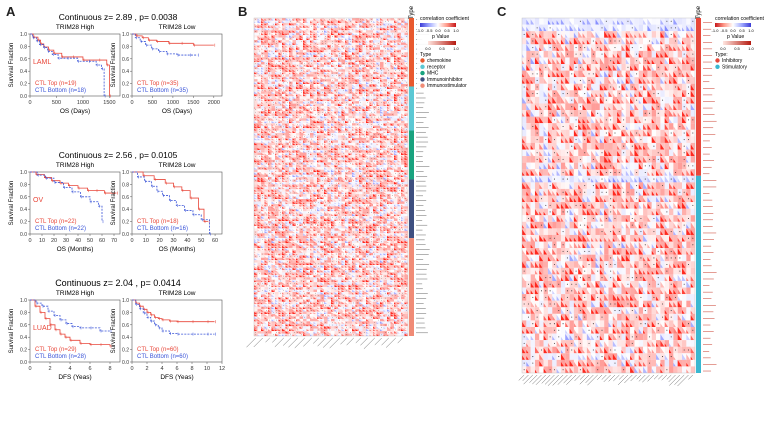 The image size is (769, 440). I want to click on km-curve-top, so click(70, 64).